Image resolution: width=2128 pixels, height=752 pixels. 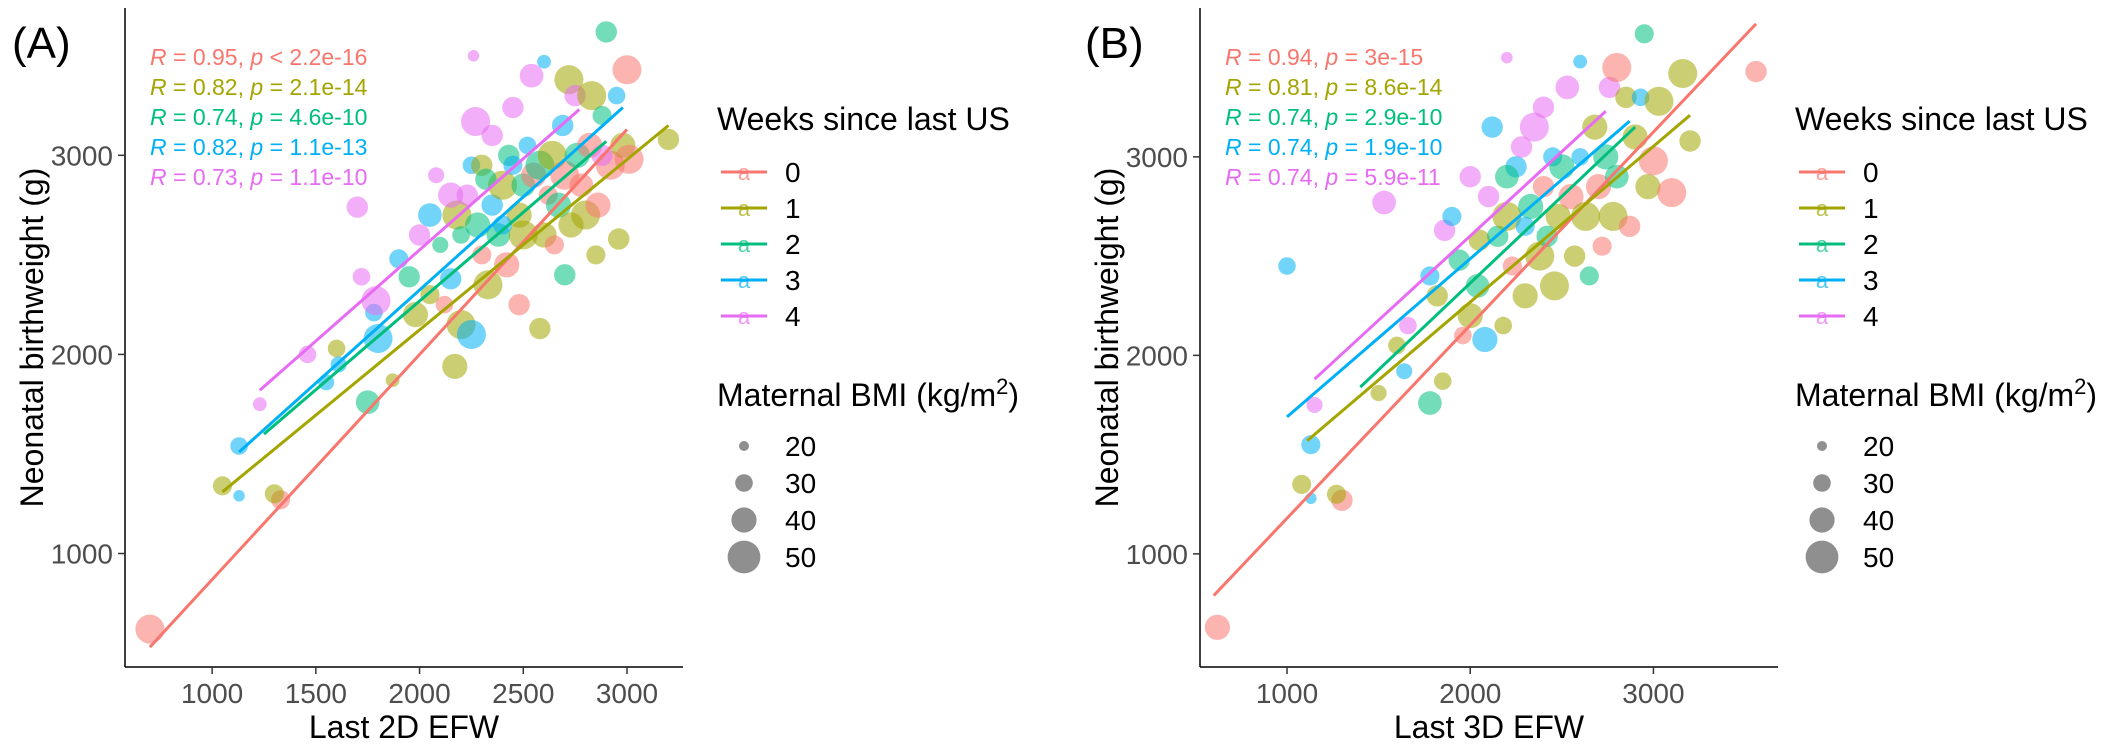 I want to click on x-tick-label: 2000, so click(x=419, y=693).